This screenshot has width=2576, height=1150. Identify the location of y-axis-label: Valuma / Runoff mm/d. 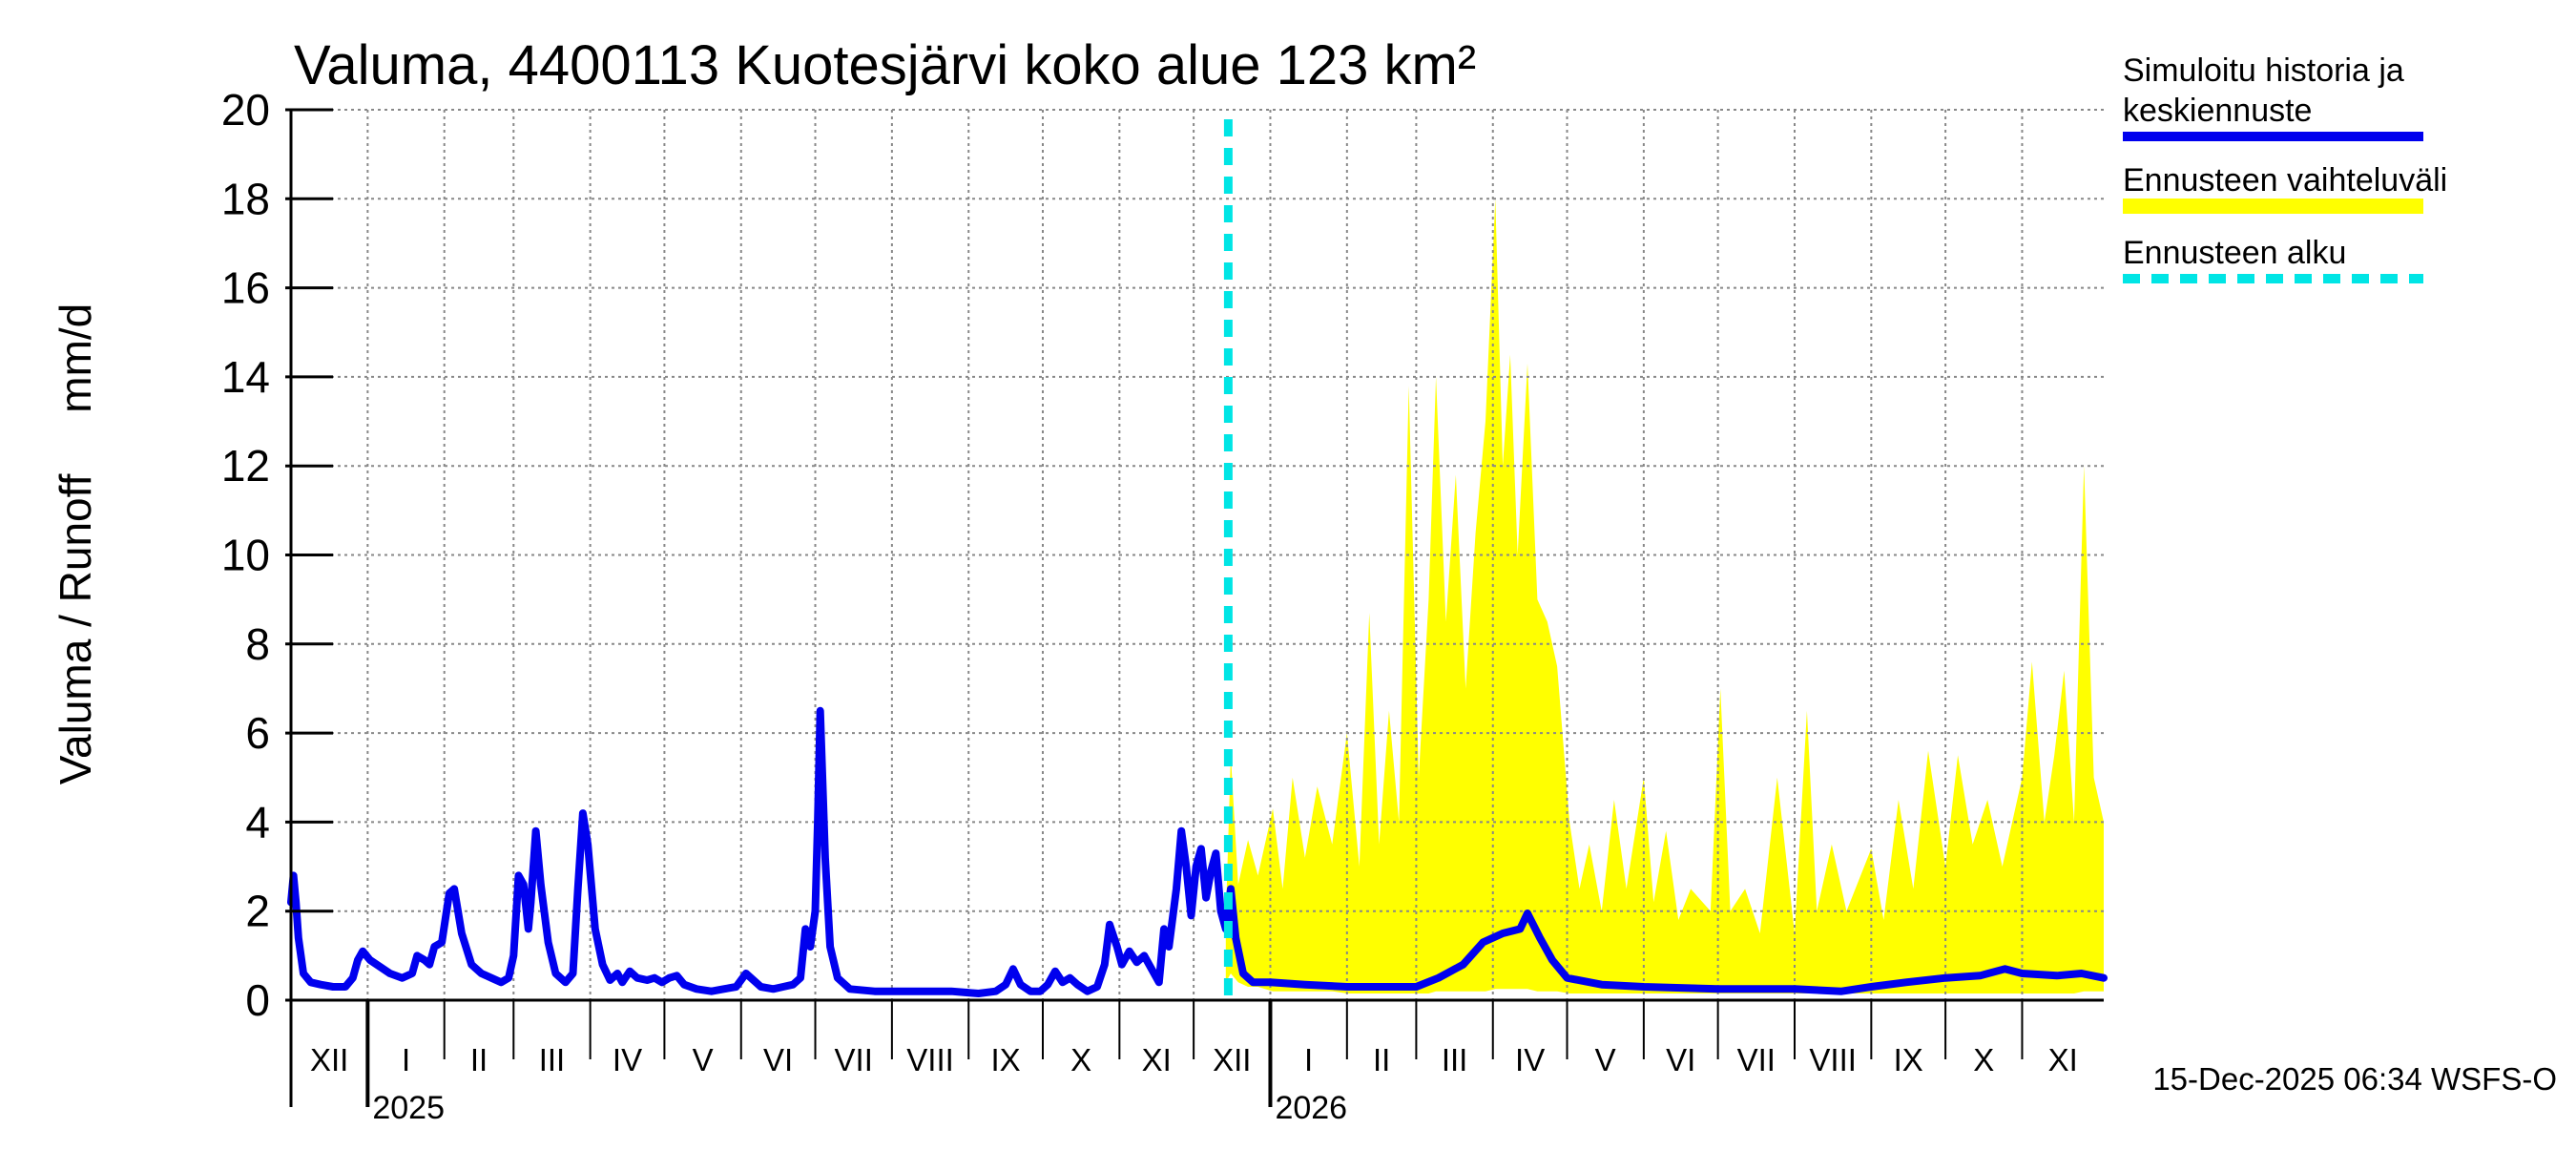
(75, 544).